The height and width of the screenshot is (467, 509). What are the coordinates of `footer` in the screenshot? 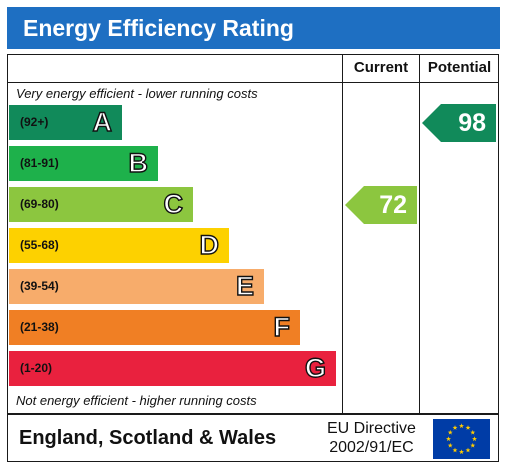 It's located at (253, 438).